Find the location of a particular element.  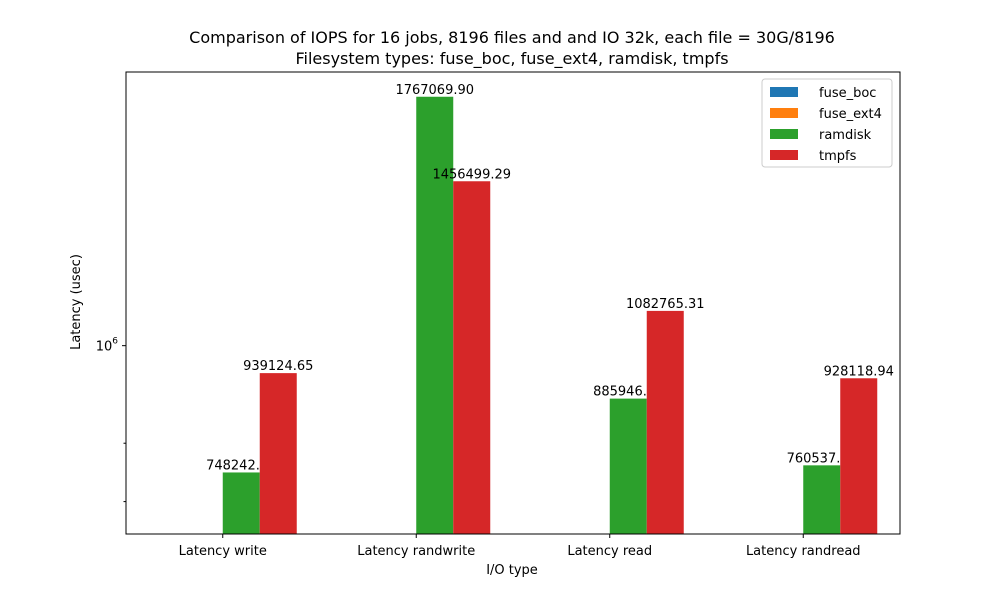

x-tick-label-2: Latency read is located at coordinates (609, 551).